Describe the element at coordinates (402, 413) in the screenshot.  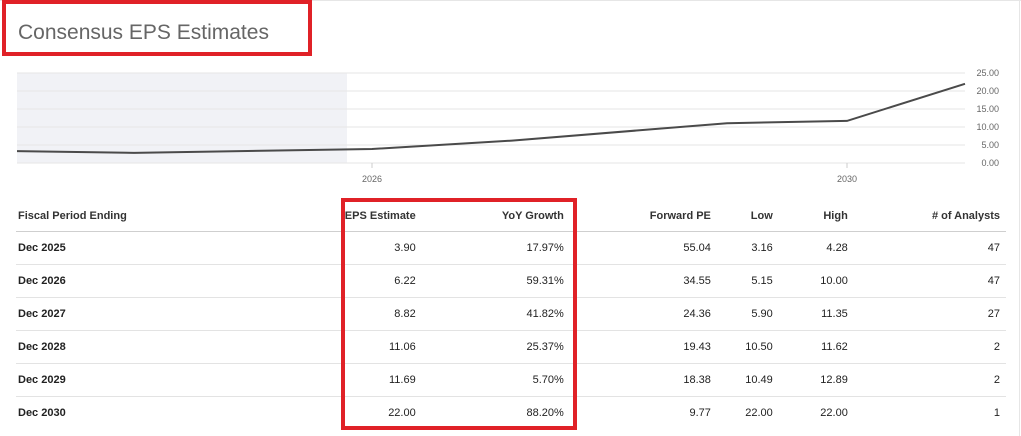
I see `eps-estimate-cell: 22.00` at that location.